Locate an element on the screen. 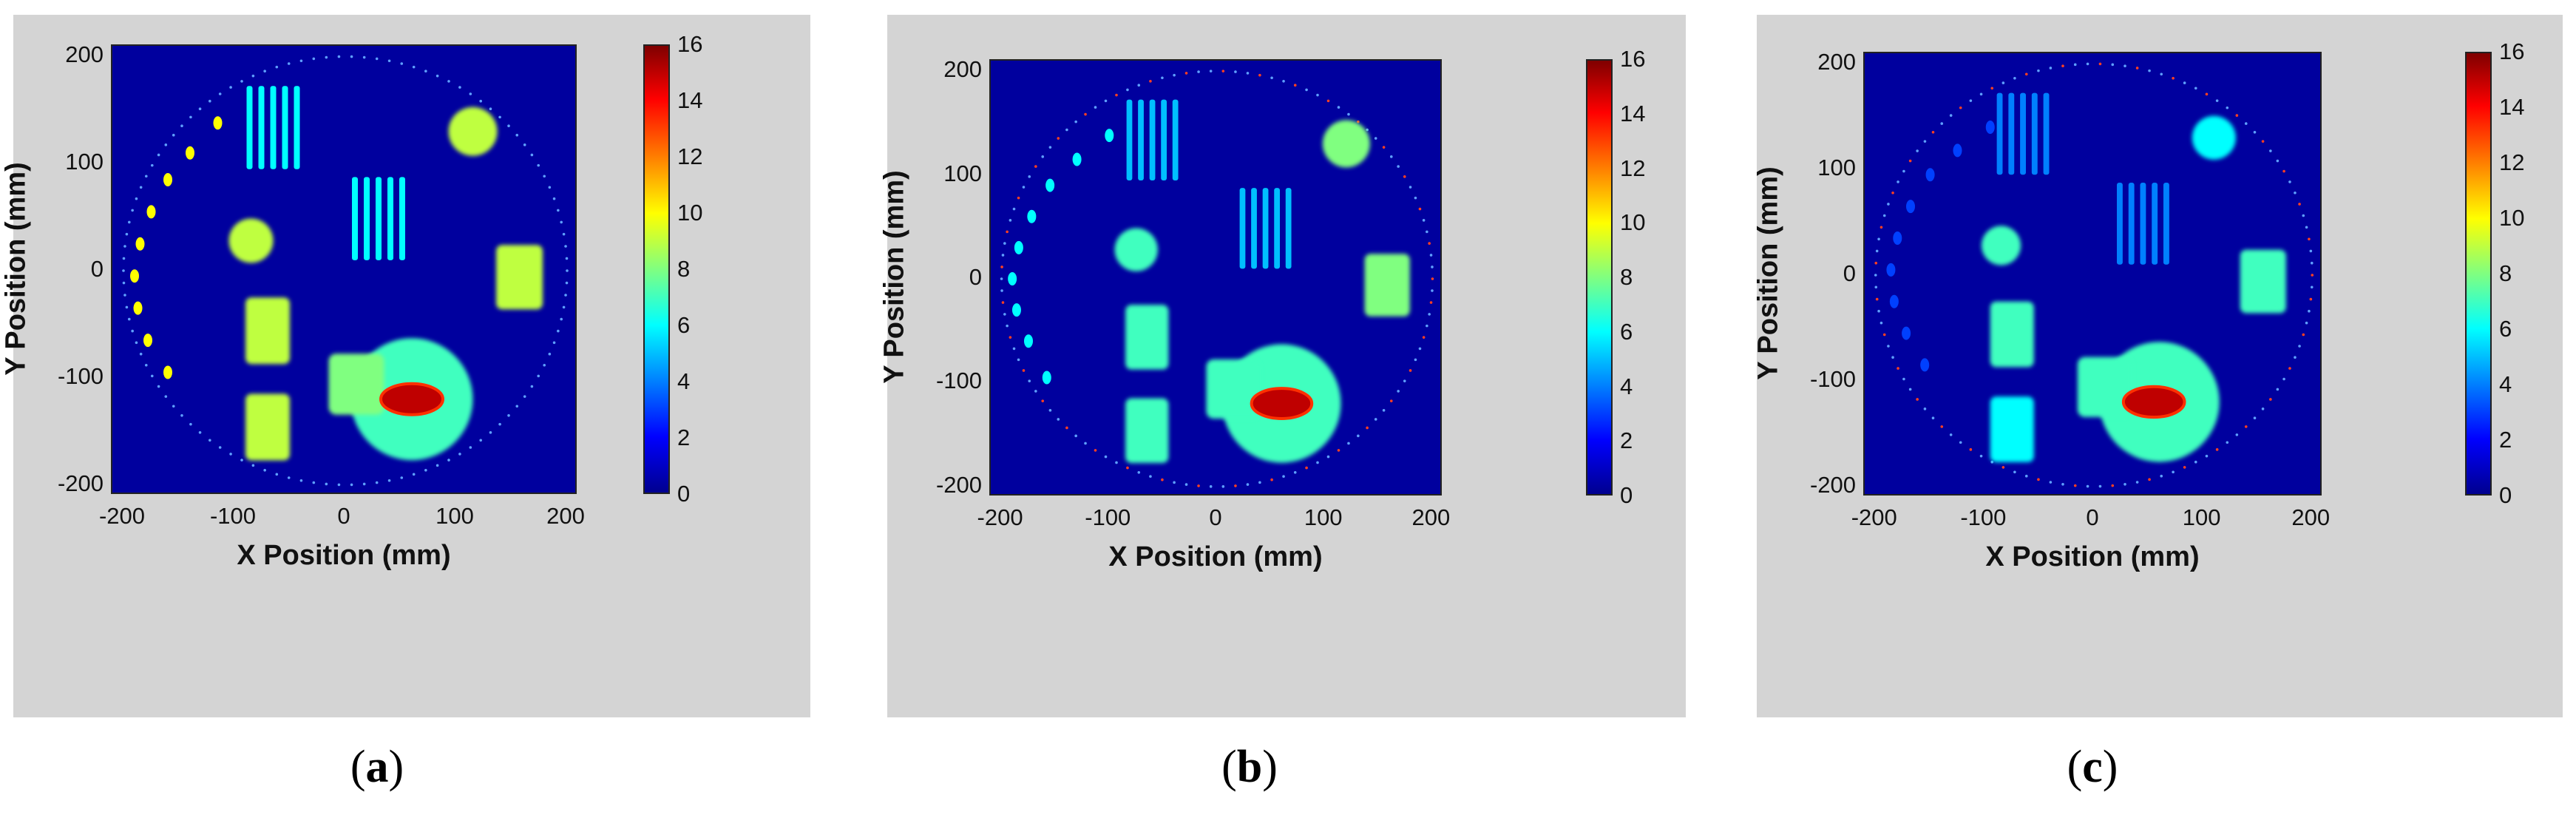 This screenshot has width=2576, height=815. panel-b-ytick-label: 0 is located at coordinates (975, 277).